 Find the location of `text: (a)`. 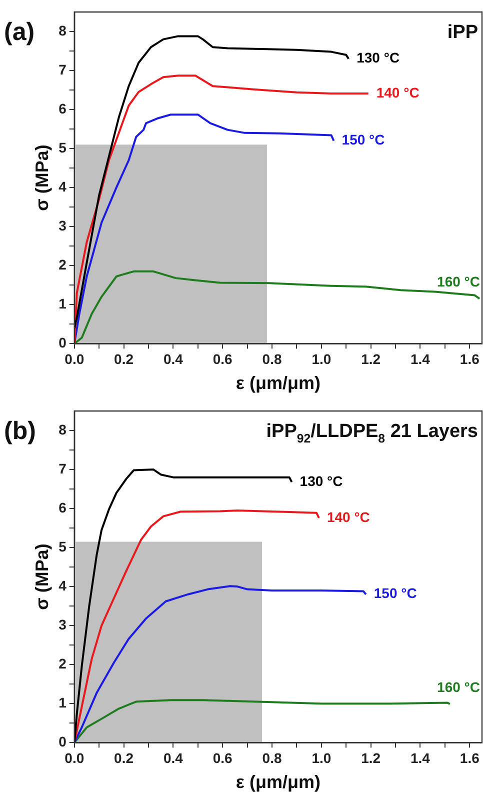

text: (a) is located at coordinates (19, 32).